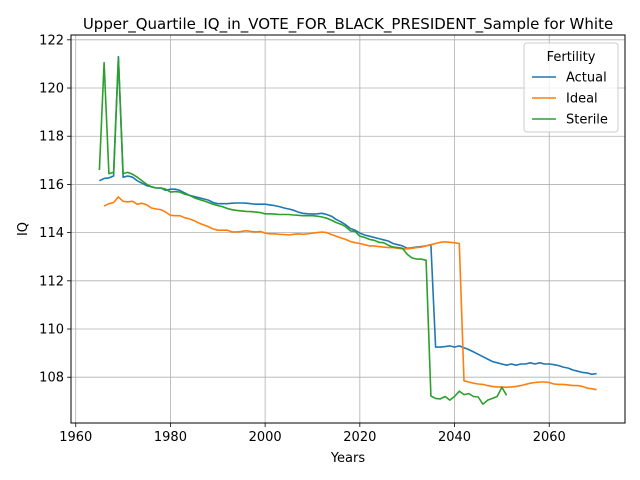  Describe the element at coordinates (586, 78) in the screenshot. I see `legend-label-actual: Actual` at that location.